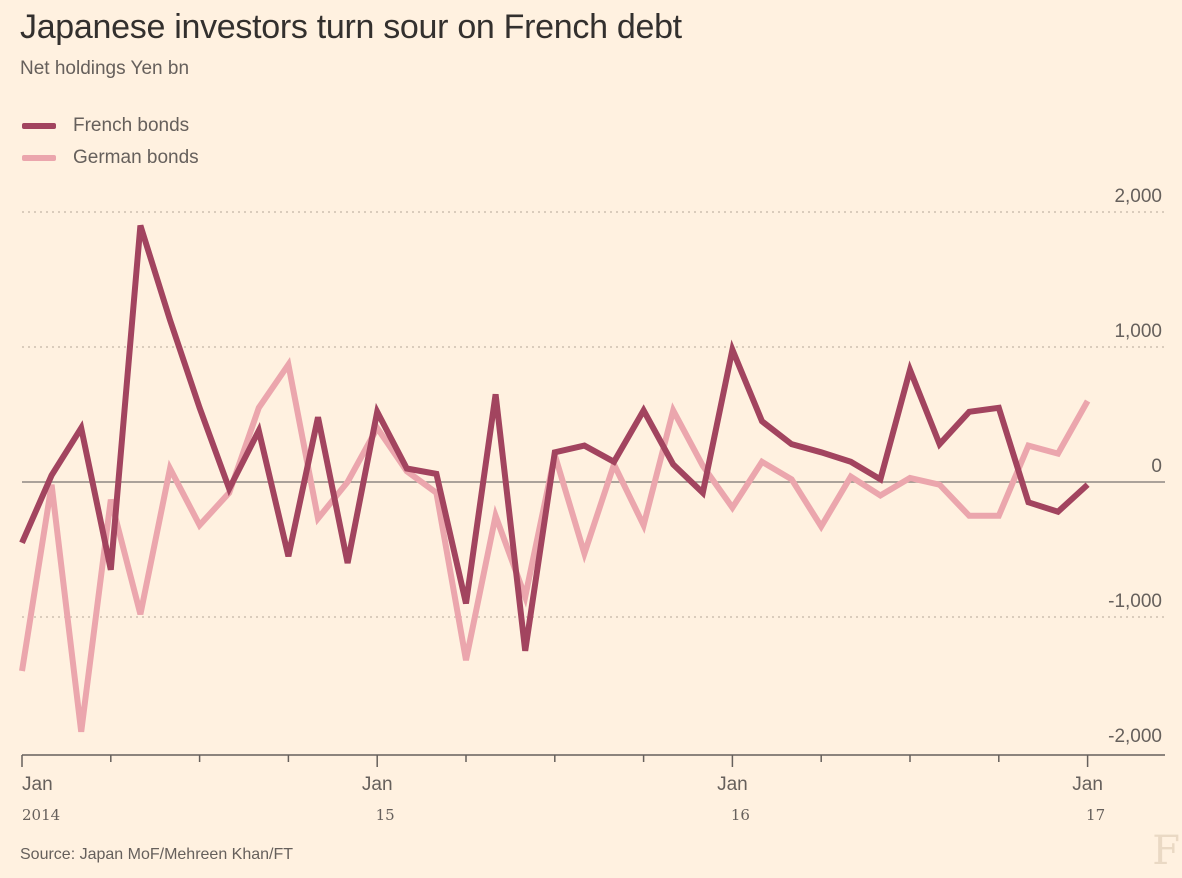  I want to click on ft-watermark: F, so click(1166, 851).